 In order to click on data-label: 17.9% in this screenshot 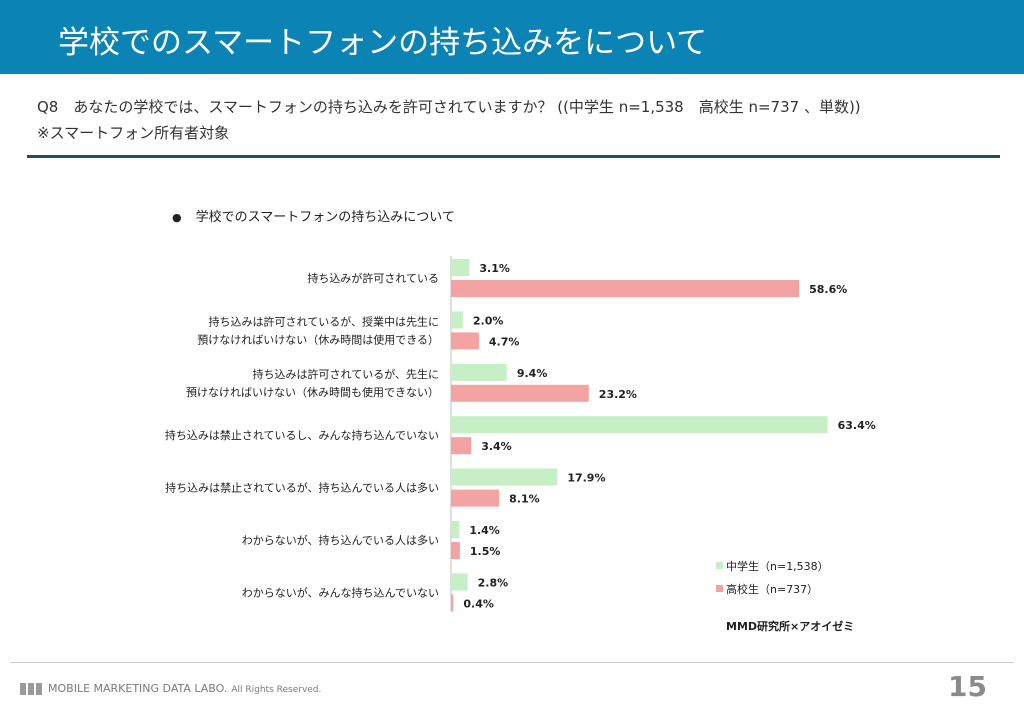, I will do `click(586, 478)`.